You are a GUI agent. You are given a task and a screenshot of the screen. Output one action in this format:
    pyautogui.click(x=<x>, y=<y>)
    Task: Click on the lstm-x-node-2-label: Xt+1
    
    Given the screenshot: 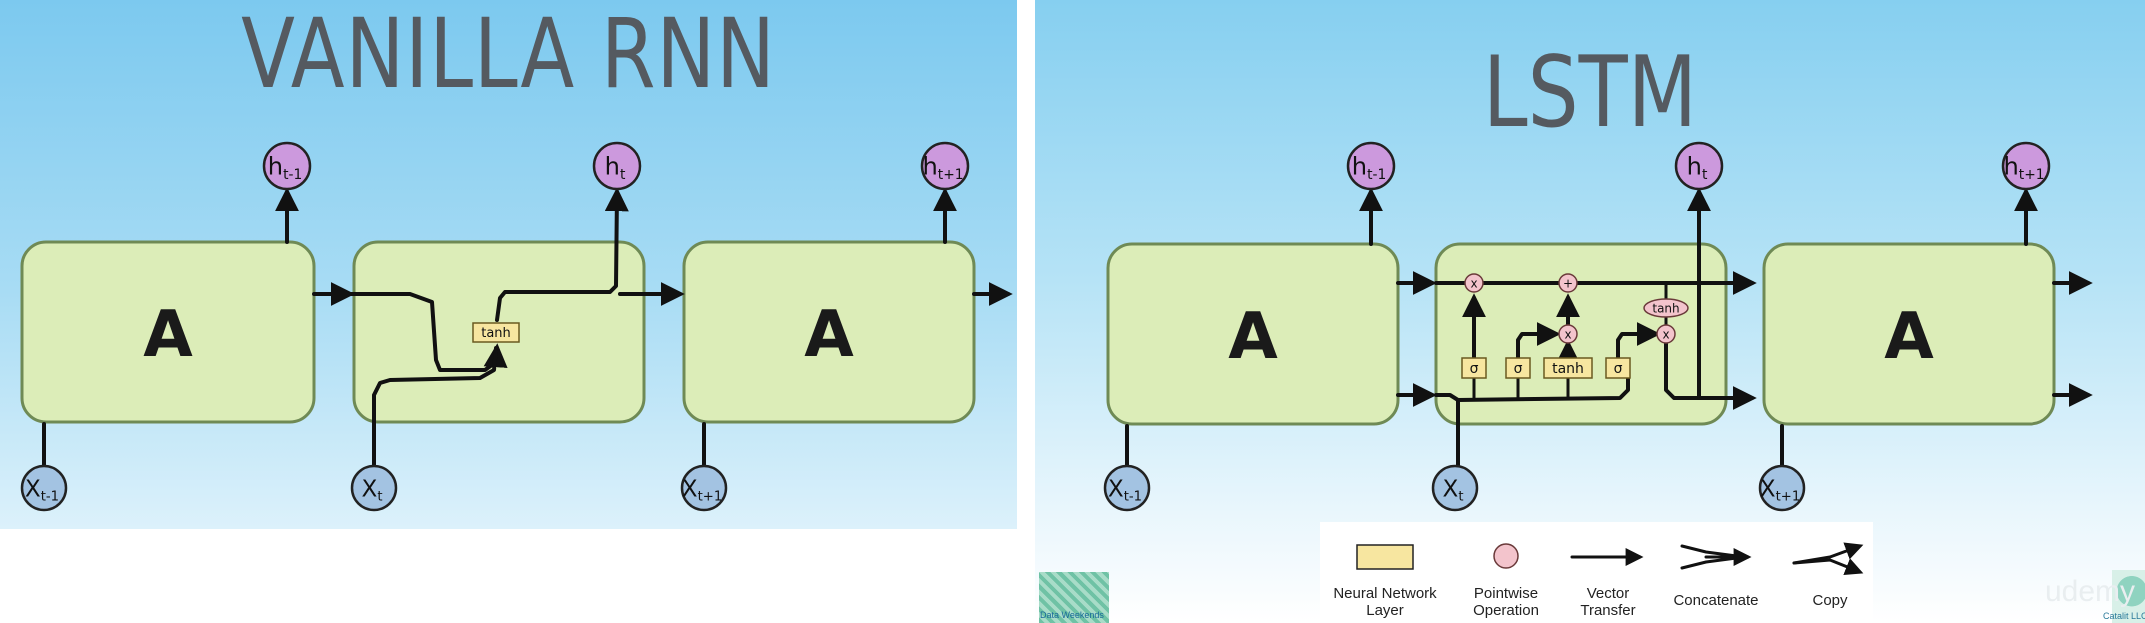 What is the action you would take?
    pyautogui.click(x=1780, y=490)
    